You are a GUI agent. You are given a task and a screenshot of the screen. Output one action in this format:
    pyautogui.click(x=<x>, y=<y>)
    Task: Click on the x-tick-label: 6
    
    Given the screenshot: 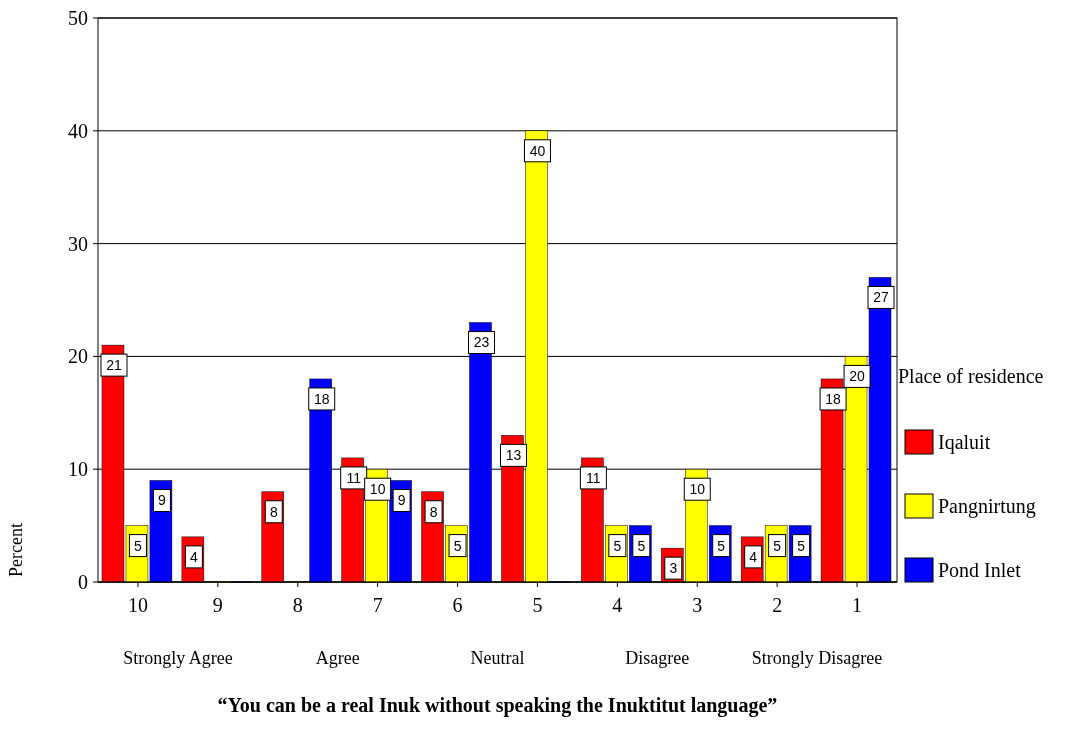 What is the action you would take?
    pyautogui.click(x=457, y=605)
    